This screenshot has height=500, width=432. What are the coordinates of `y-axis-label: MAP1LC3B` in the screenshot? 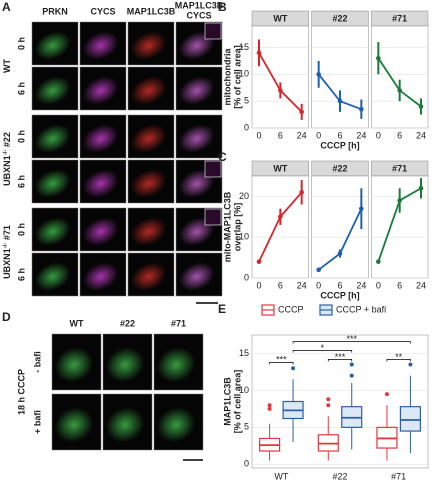 It's located at (227, 401).